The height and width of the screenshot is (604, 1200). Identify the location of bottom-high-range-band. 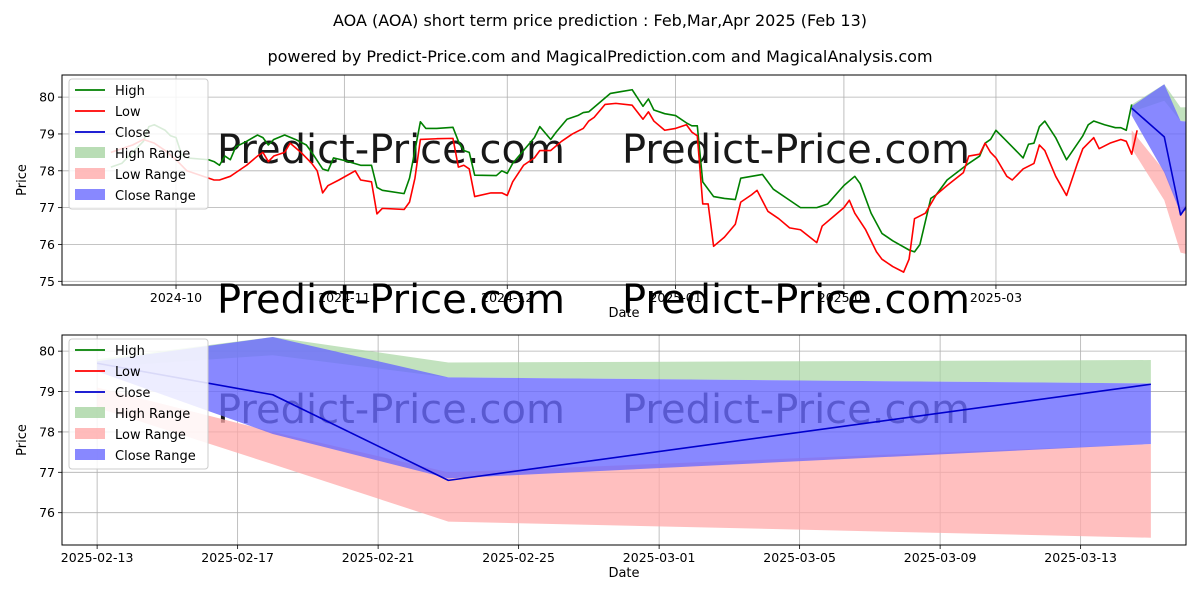
(624, 360).